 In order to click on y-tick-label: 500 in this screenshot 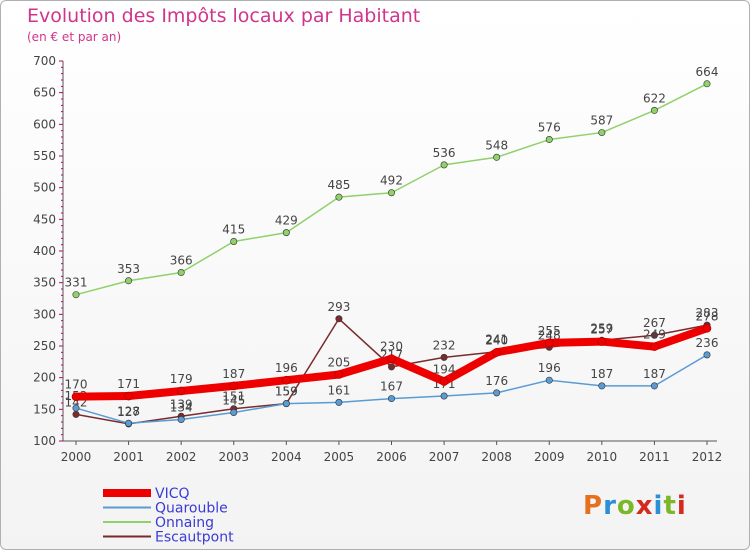, I will do `click(44, 188)`.